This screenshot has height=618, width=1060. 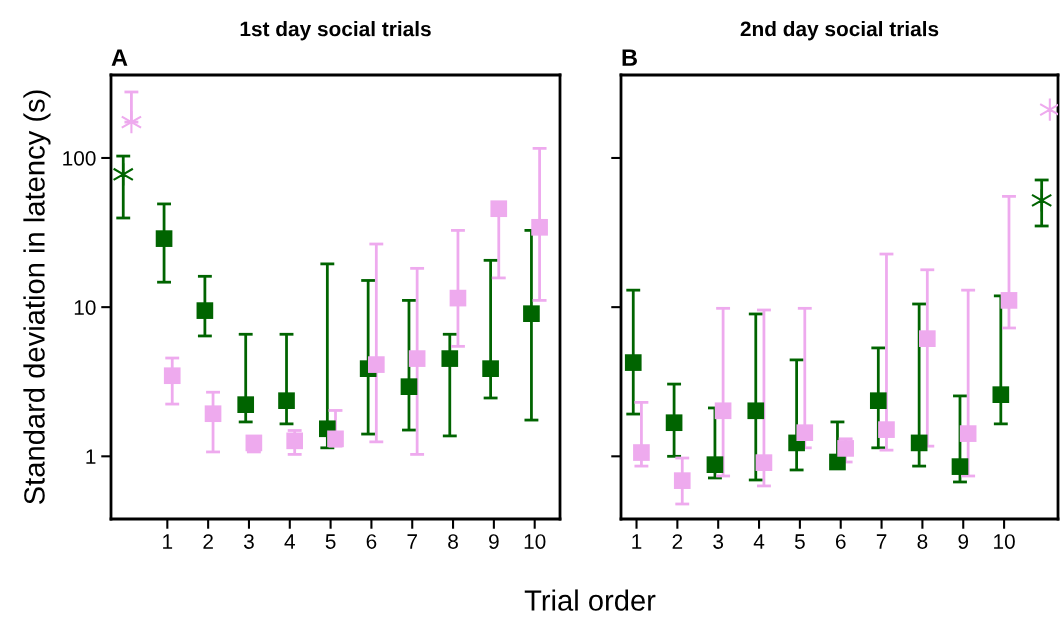 What do you see at coordinates (85, 307) in the screenshot?
I see `y-tick-label: 10` at bounding box center [85, 307].